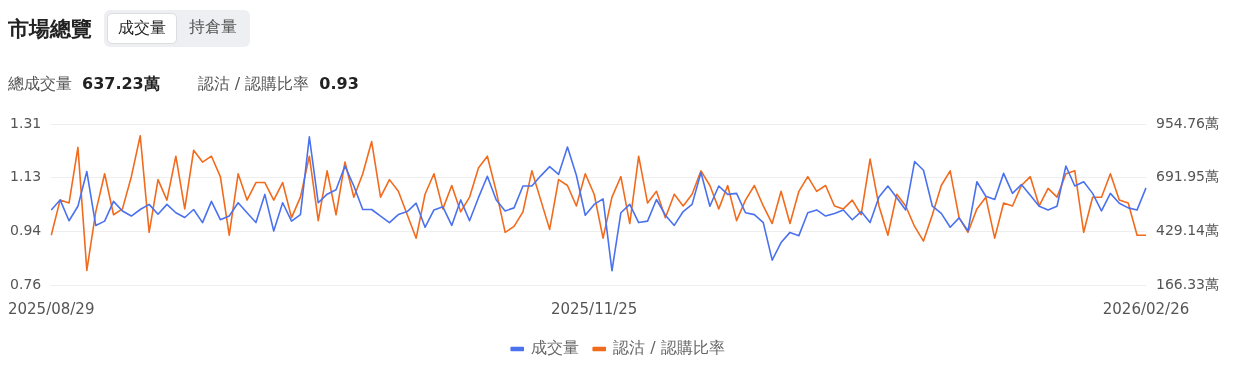 The width and height of the screenshot is (1236, 373). Describe the element at coordinates (1187, 283) in the screenshot. I see `y2-tick-label: 166.33萬` at that location.